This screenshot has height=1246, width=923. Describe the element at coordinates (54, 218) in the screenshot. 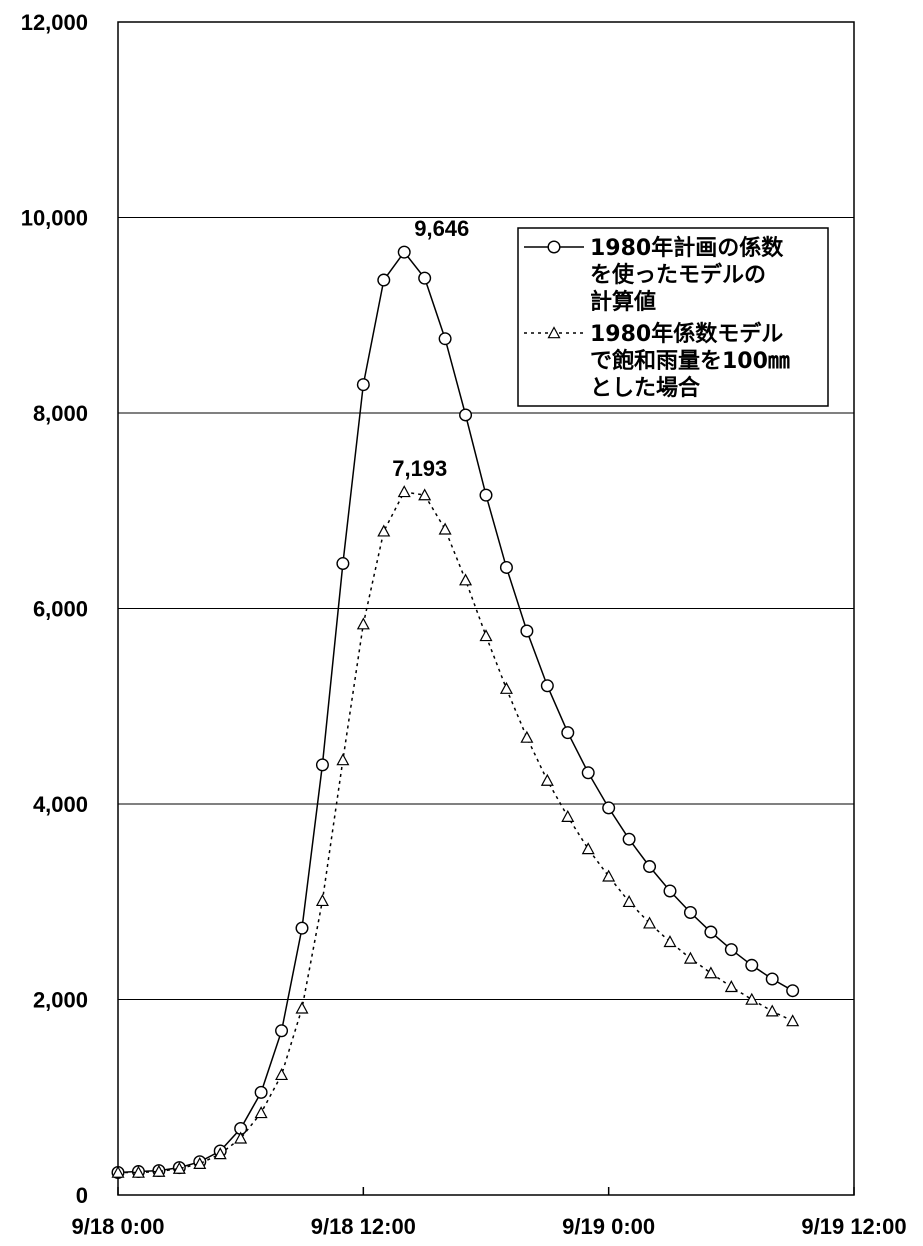

I see `y-tick-label: 10,000` at that location.